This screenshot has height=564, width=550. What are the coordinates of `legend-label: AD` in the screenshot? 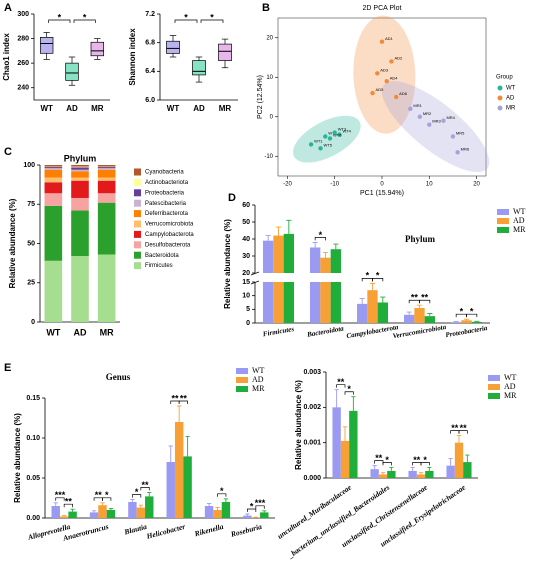 It's located at (510, 386).